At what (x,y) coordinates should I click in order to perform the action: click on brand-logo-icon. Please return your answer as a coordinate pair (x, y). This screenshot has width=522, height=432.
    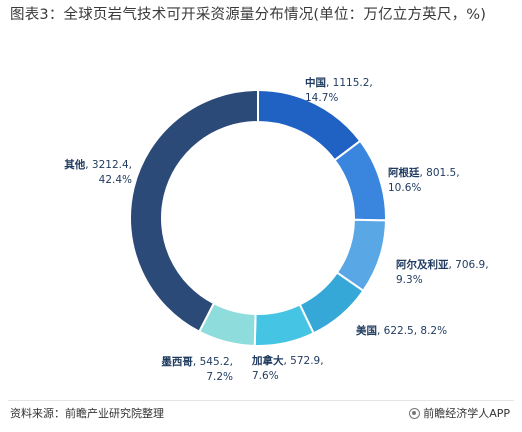
    Looking at the image, I should click on (415, 413).